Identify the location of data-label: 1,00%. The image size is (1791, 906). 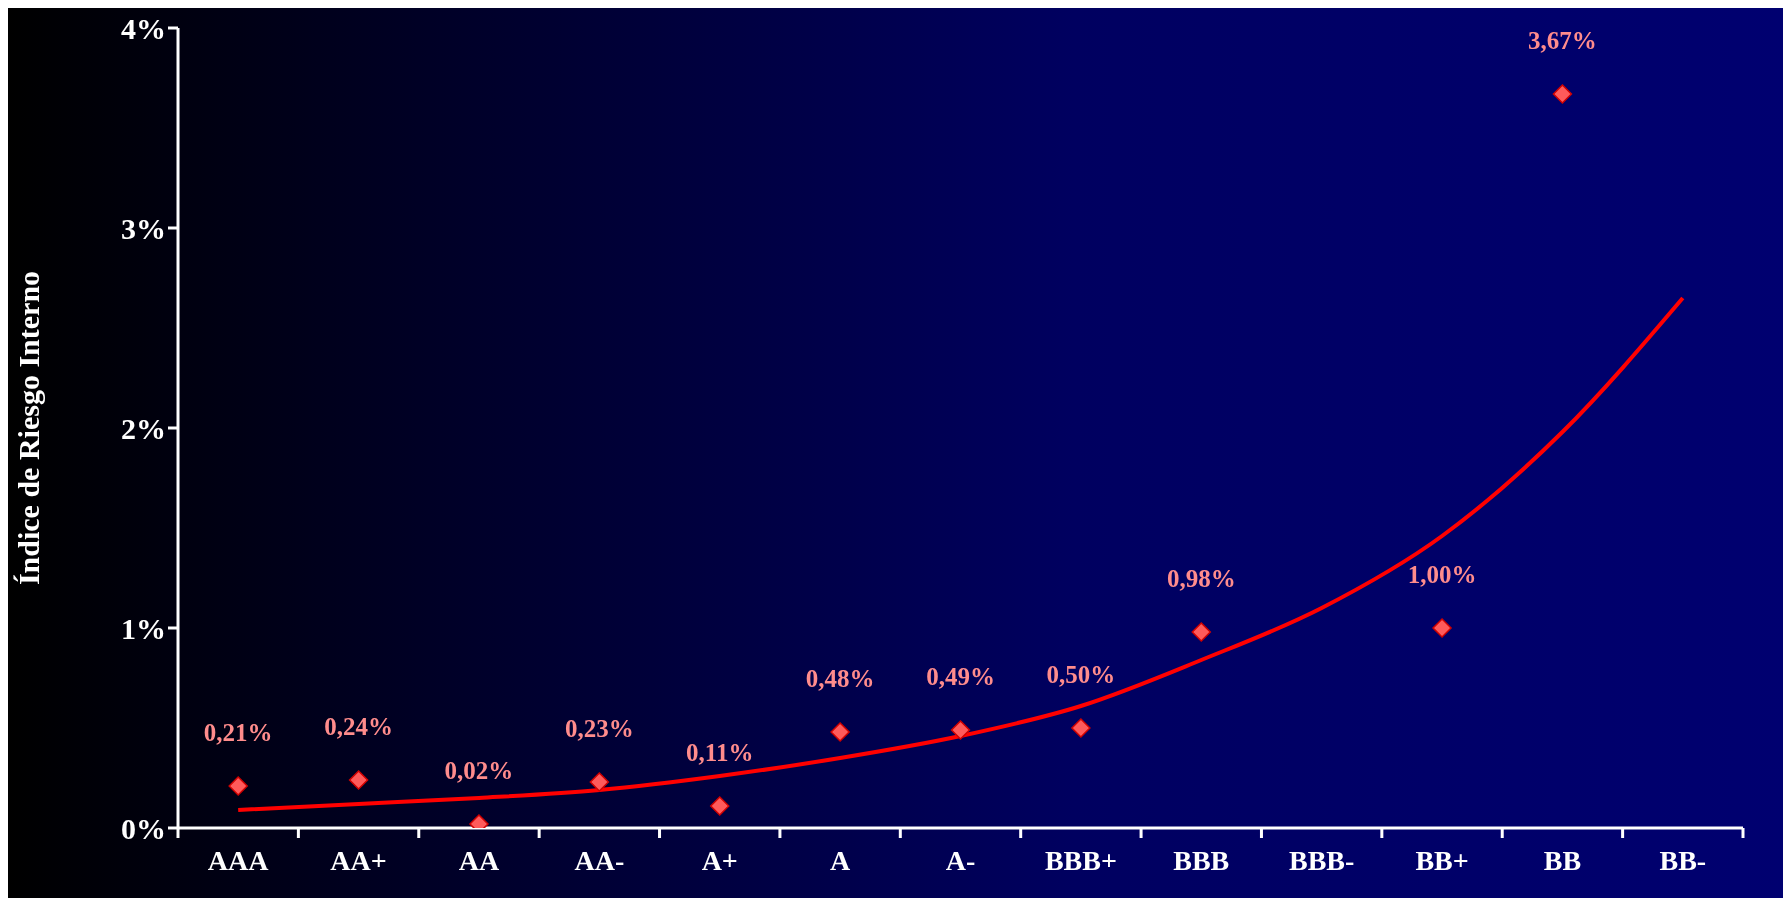
(1442, 575).